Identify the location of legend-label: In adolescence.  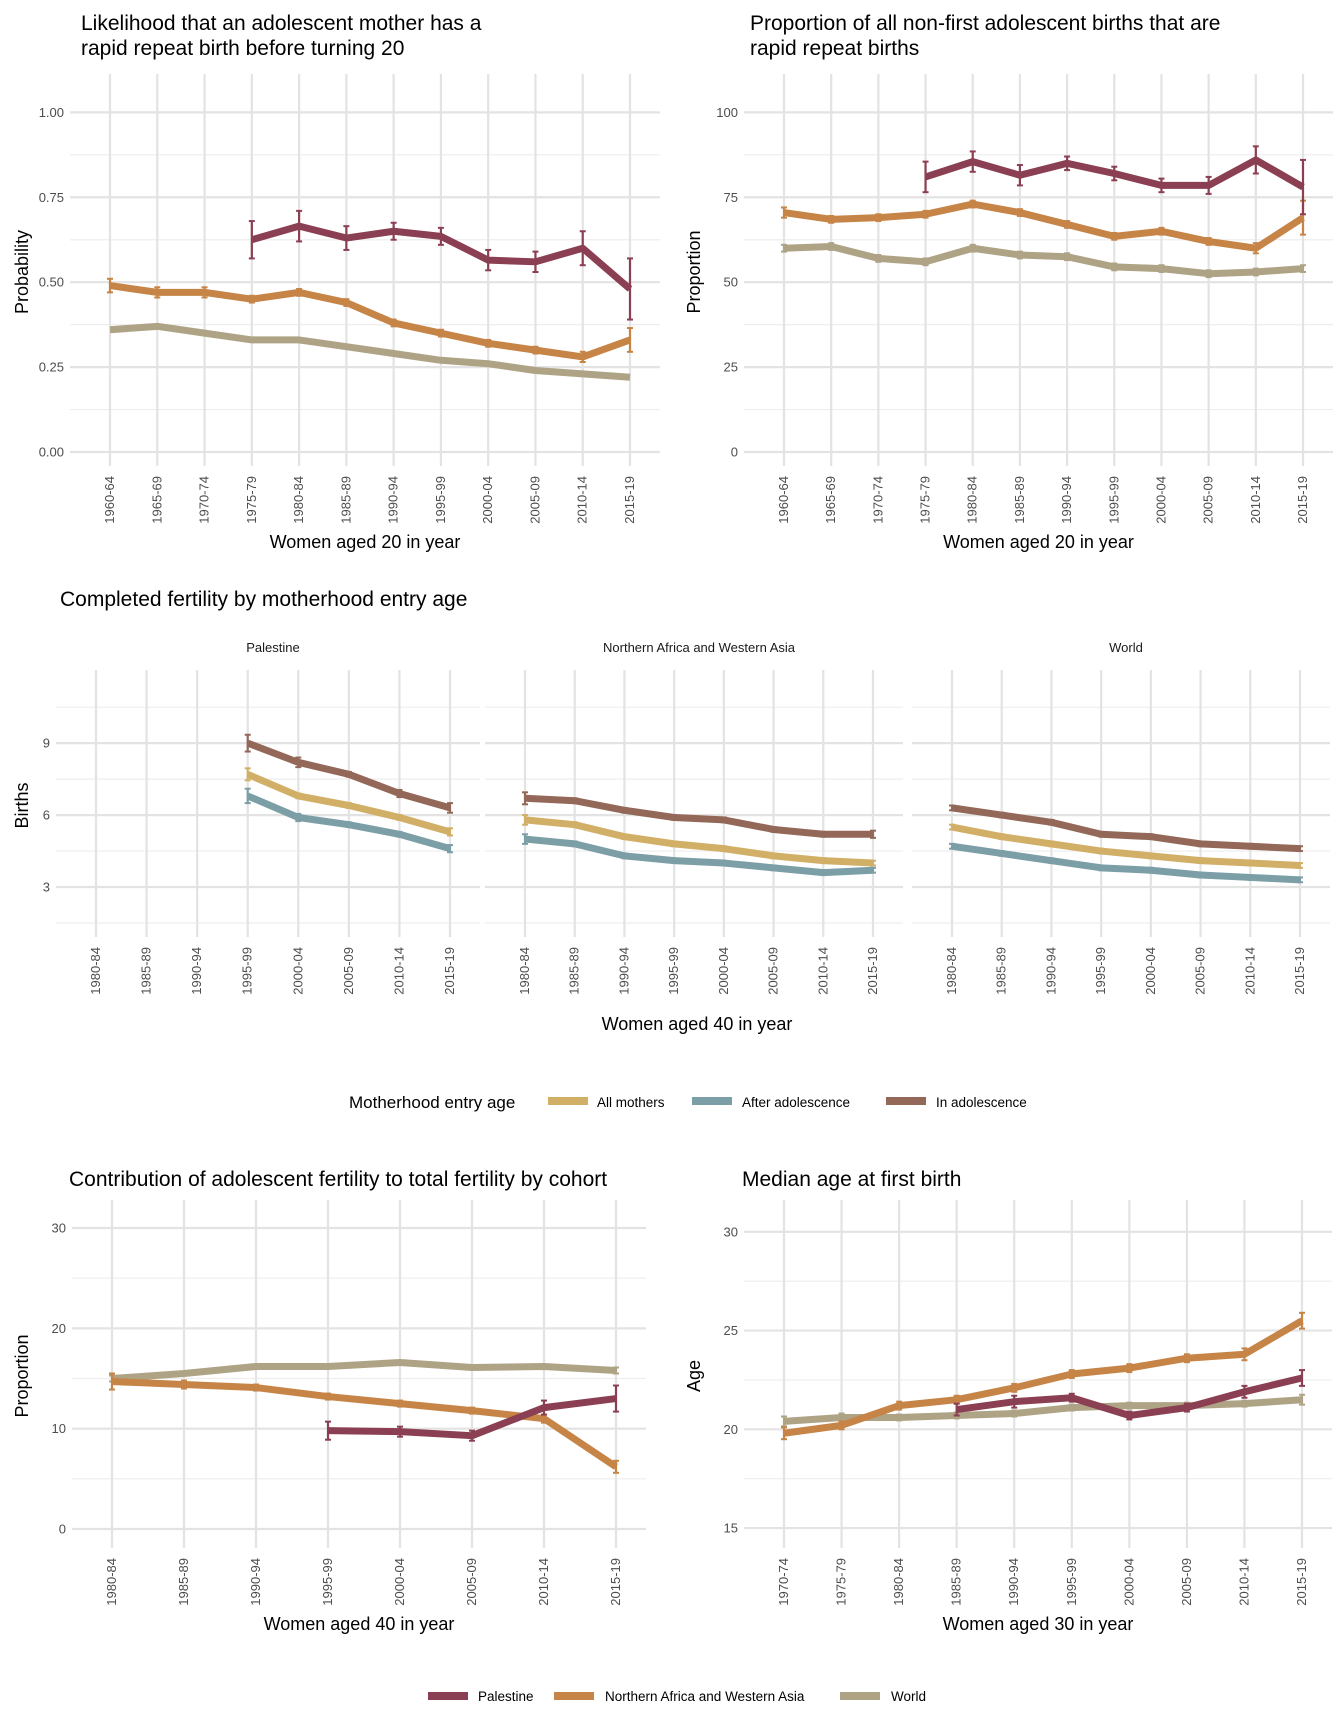
(981, 1102).